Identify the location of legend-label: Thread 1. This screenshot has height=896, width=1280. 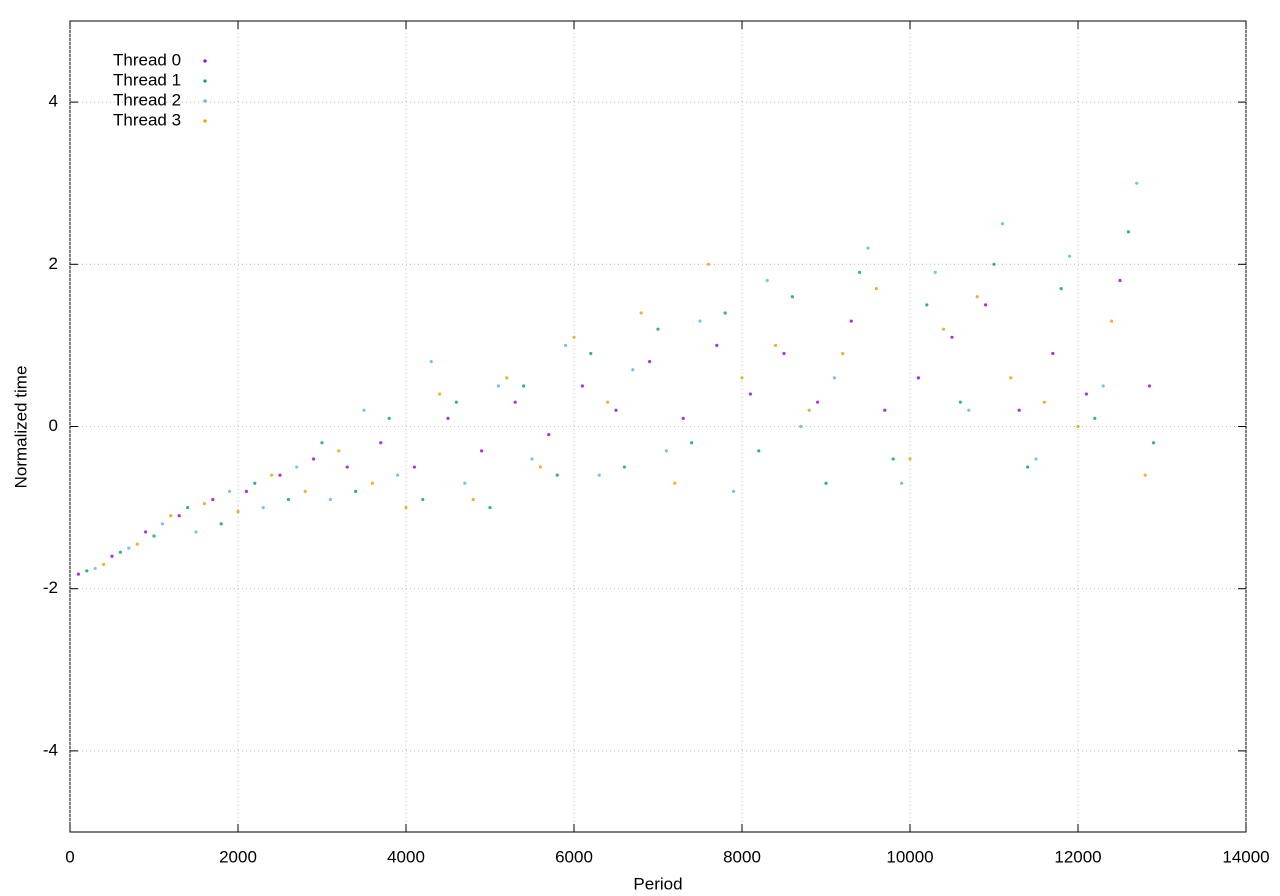
(147, 79).